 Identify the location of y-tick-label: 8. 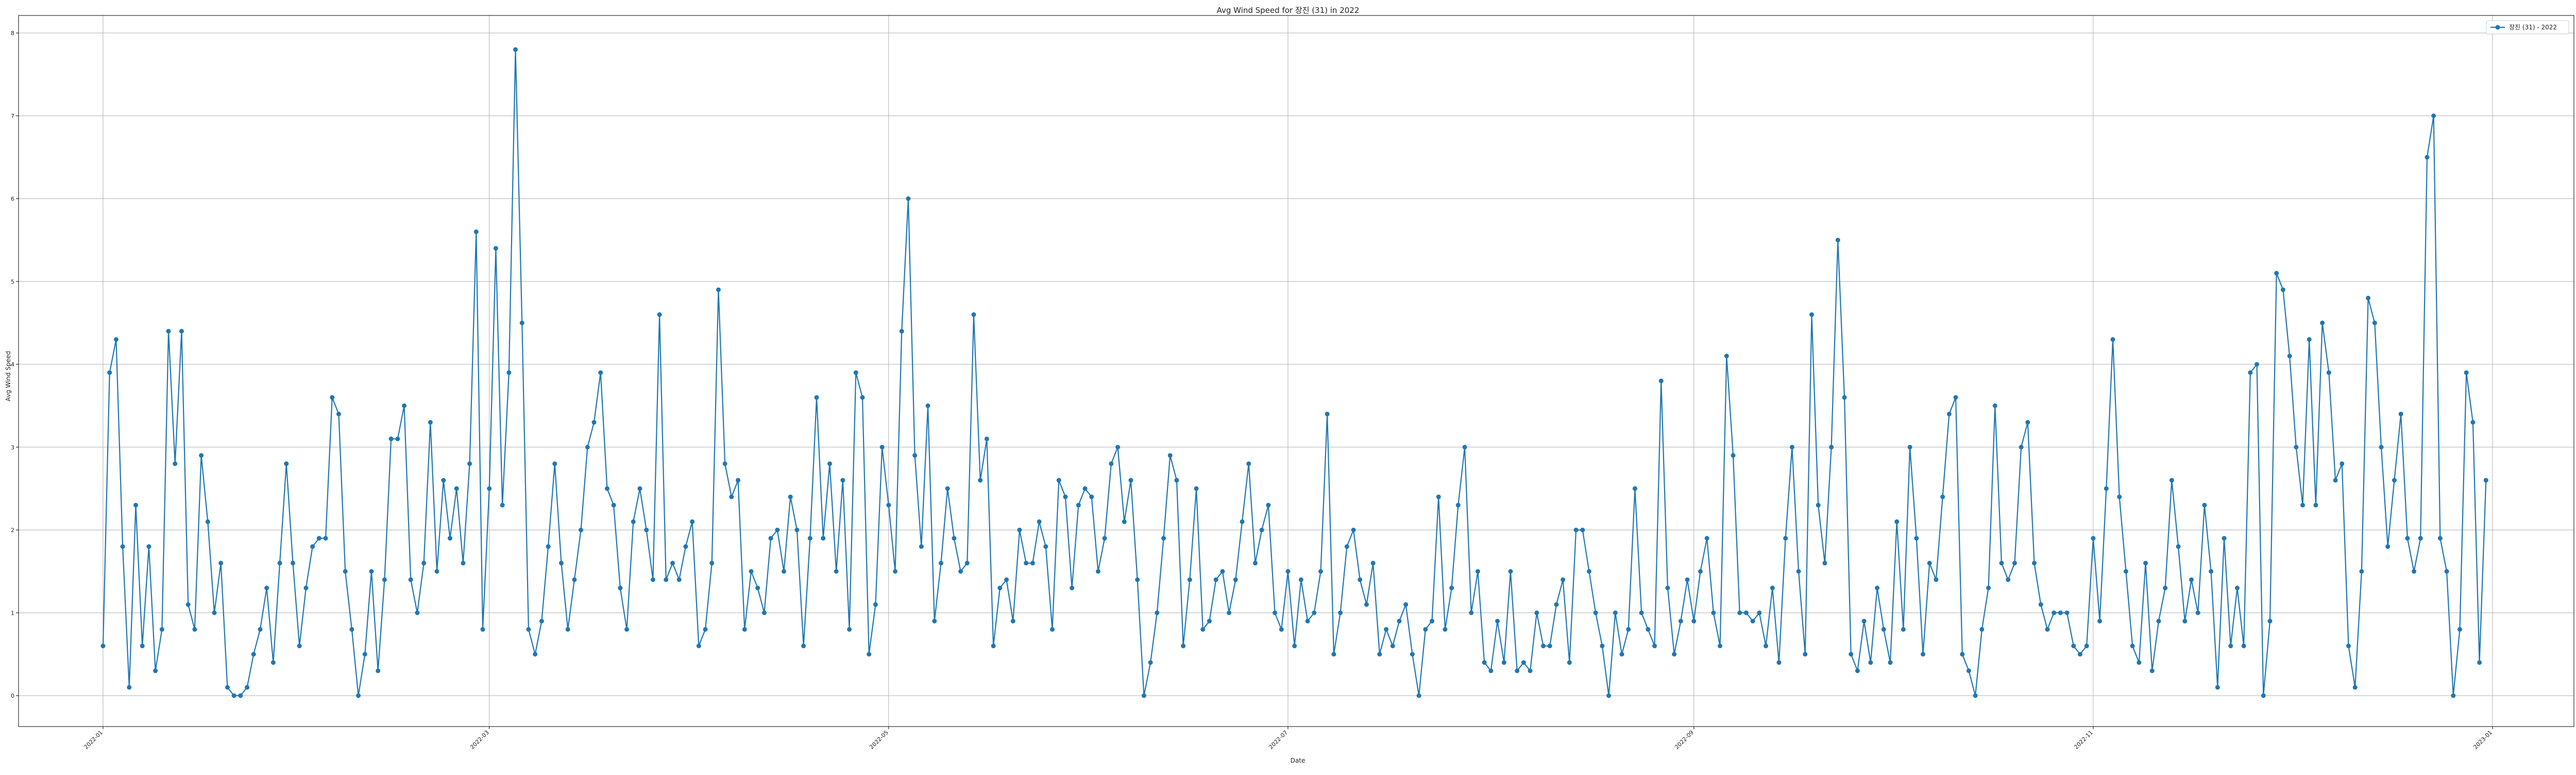
(12, 33).